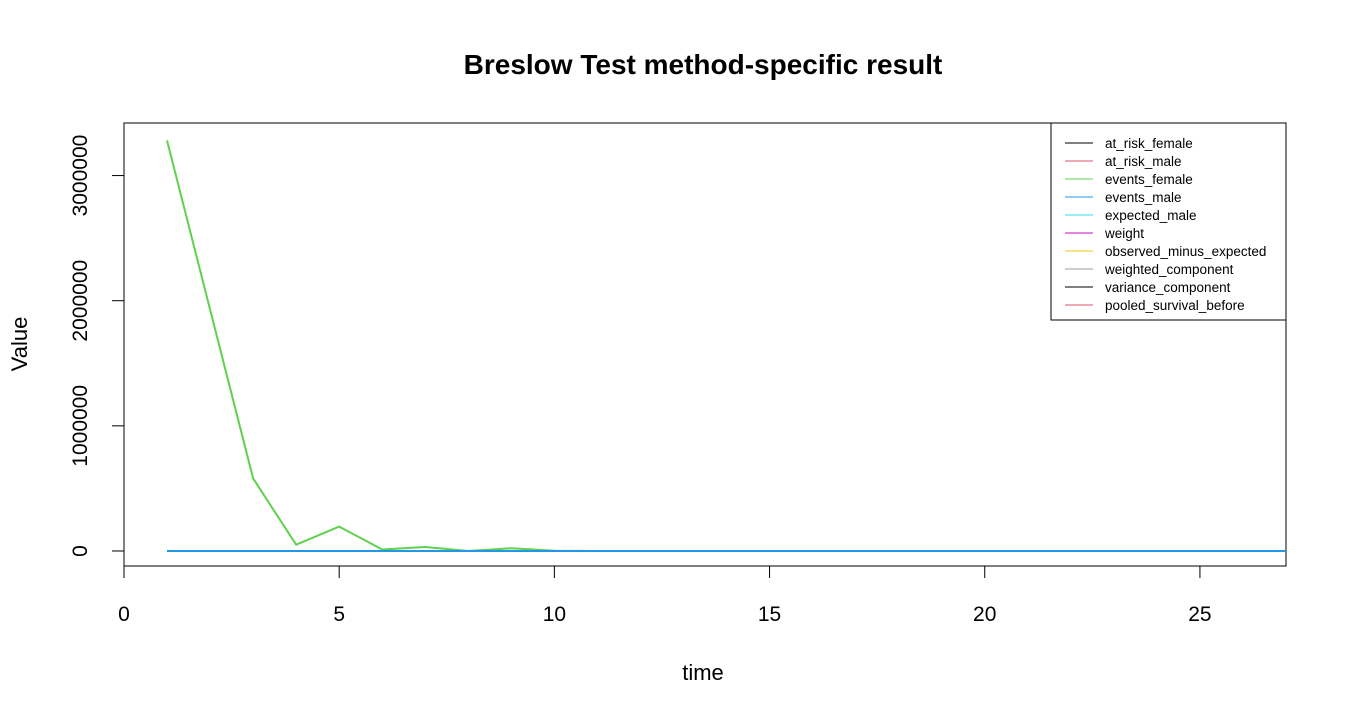 This screenshot has width=1350, height=725. Describe the element at coordinates (1143, 161) in the screenshot. I see `legend-label: at_risk_male` at that location.